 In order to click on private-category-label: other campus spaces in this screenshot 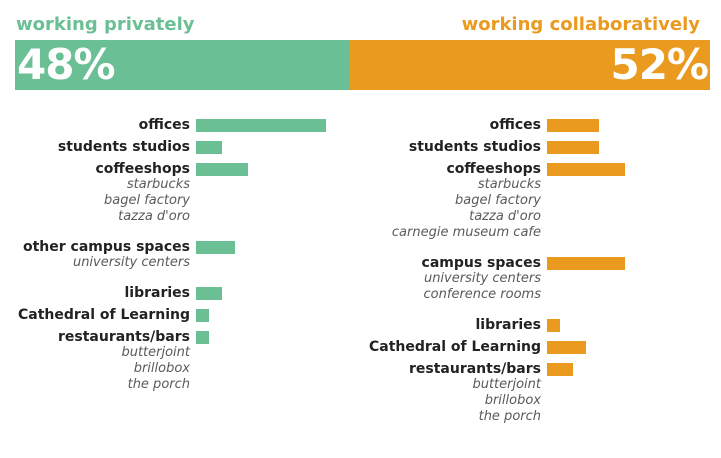, I will do `click(106, 247)`.